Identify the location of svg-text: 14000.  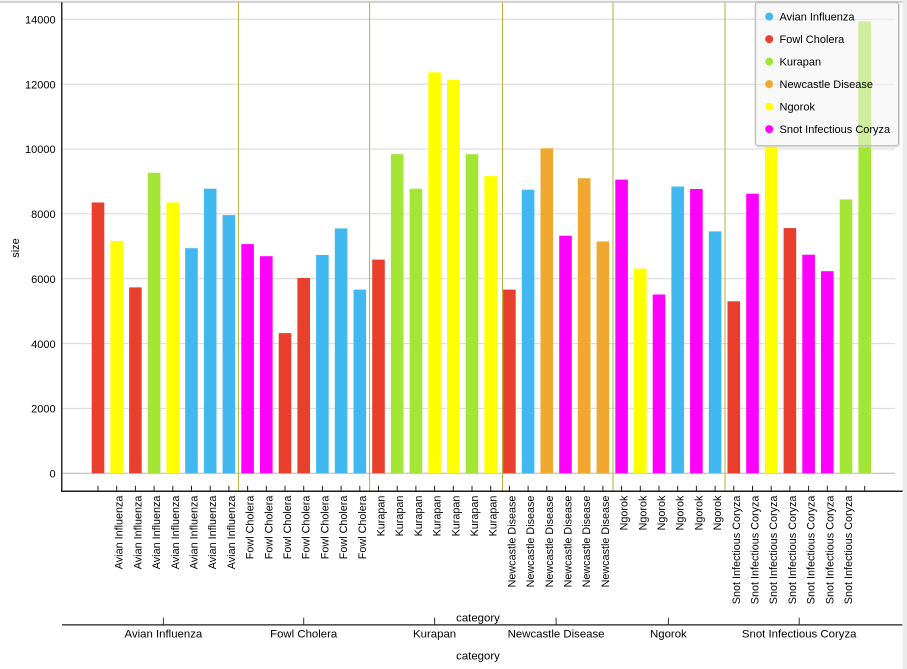
(40, 21).